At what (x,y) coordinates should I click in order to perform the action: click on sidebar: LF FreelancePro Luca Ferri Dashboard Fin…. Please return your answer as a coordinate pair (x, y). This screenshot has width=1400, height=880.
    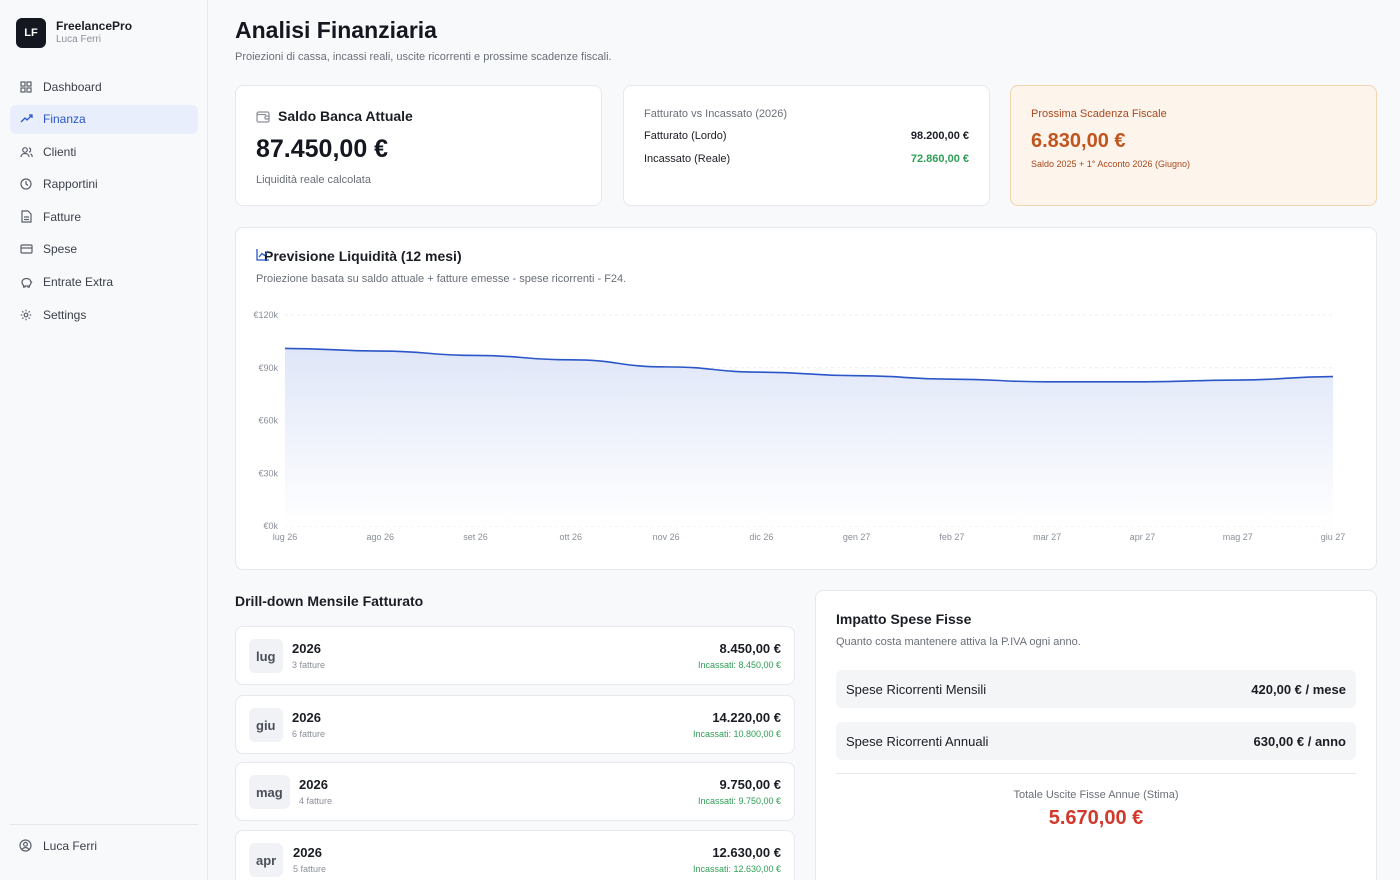
    Looking at the image, I should click on (104, 440).